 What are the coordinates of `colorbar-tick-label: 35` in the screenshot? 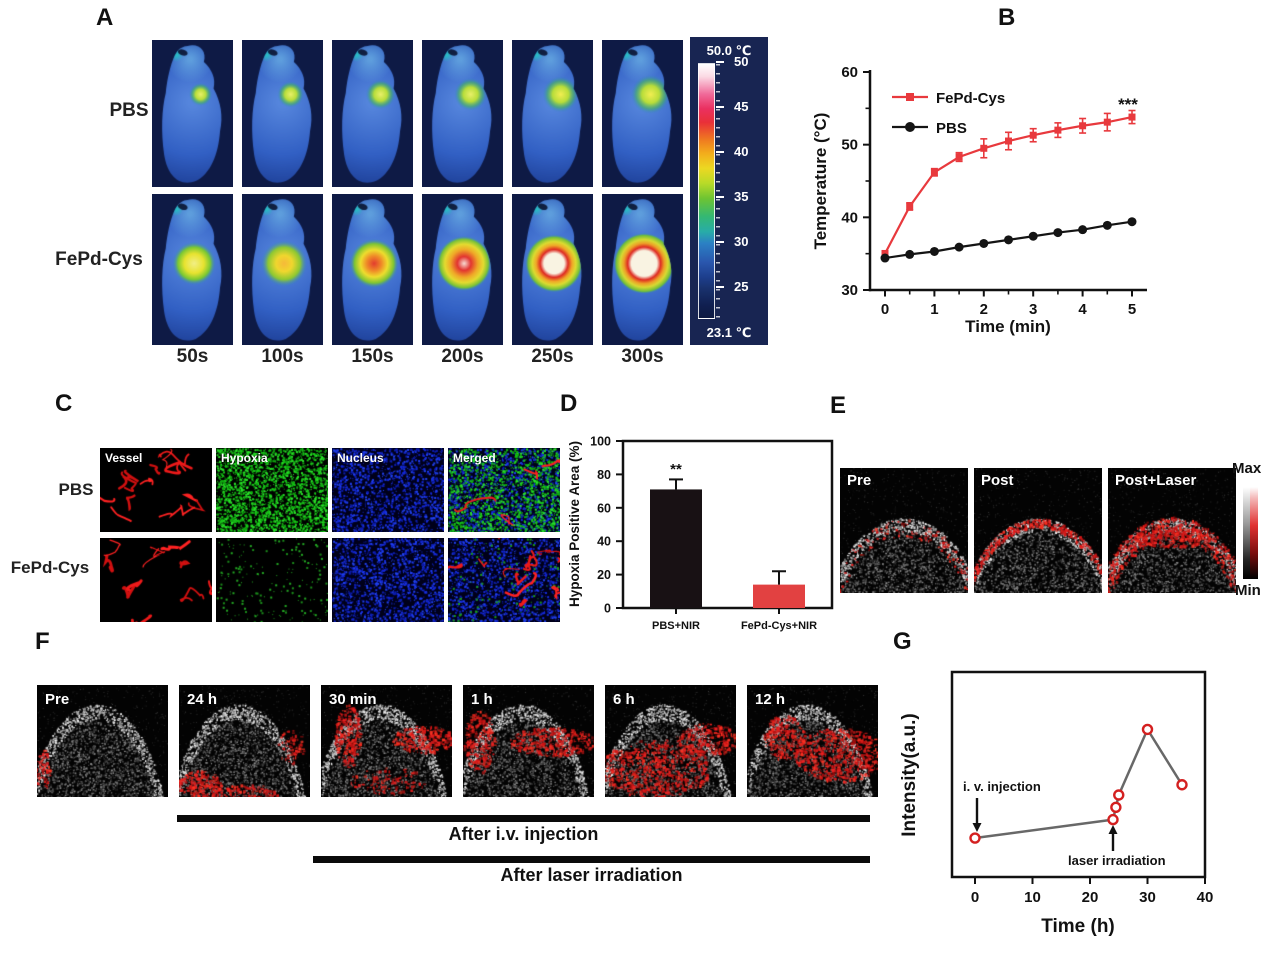 It's located at (741, 196).